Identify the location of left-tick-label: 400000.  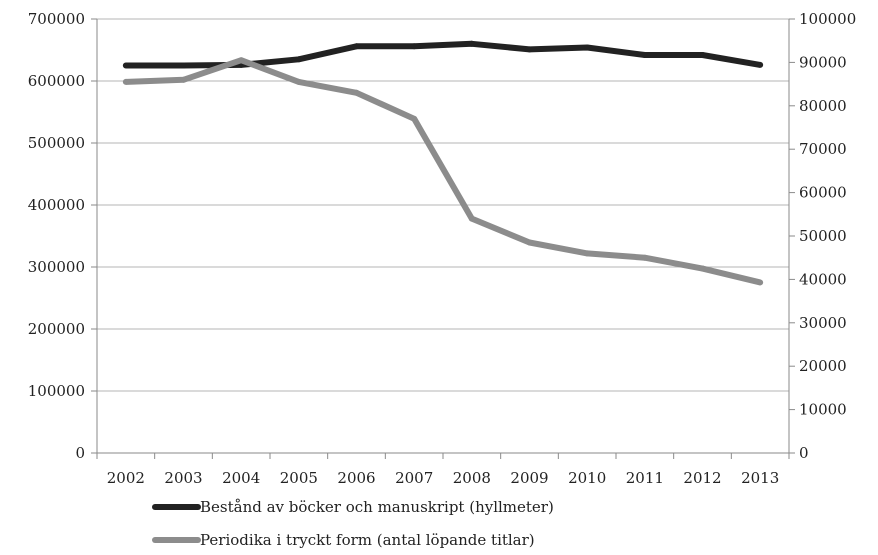
(56, 205).